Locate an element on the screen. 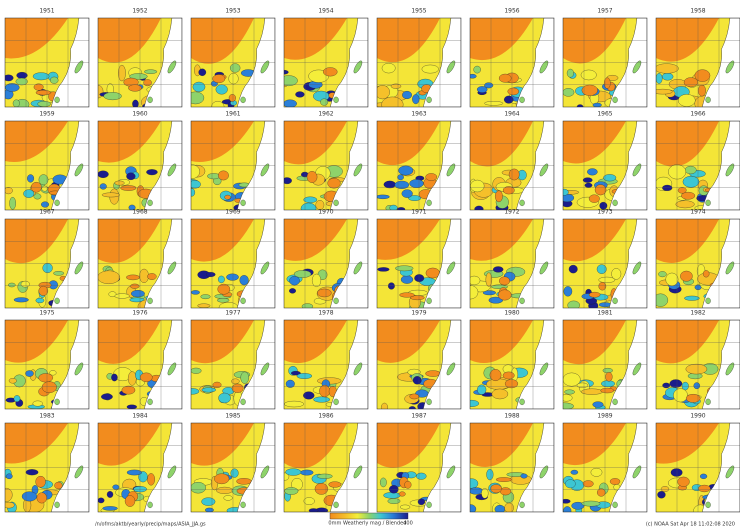  panel-title: 1975 is located at coordinates (46, 313).